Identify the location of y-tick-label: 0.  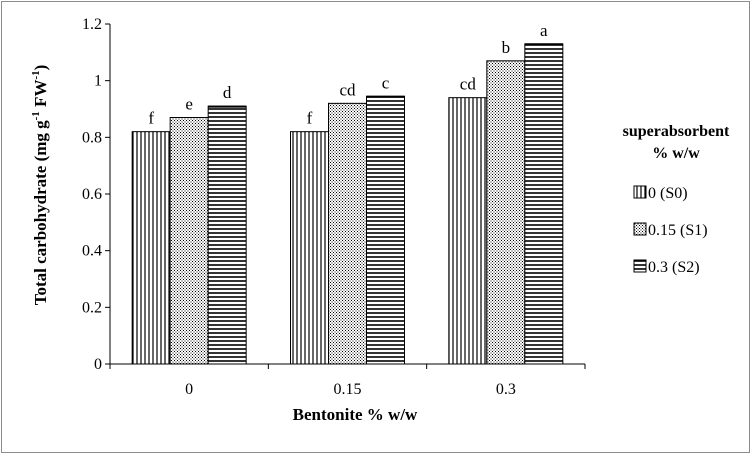
(98, 364).